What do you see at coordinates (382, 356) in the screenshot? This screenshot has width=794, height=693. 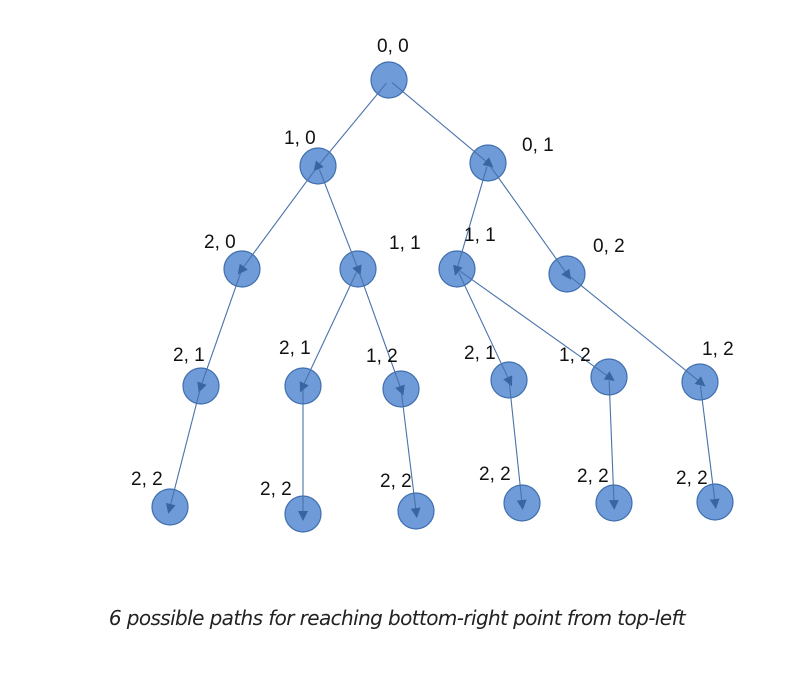 I see `node-label-n9: 1, 2` at bounding box center [382, 356].